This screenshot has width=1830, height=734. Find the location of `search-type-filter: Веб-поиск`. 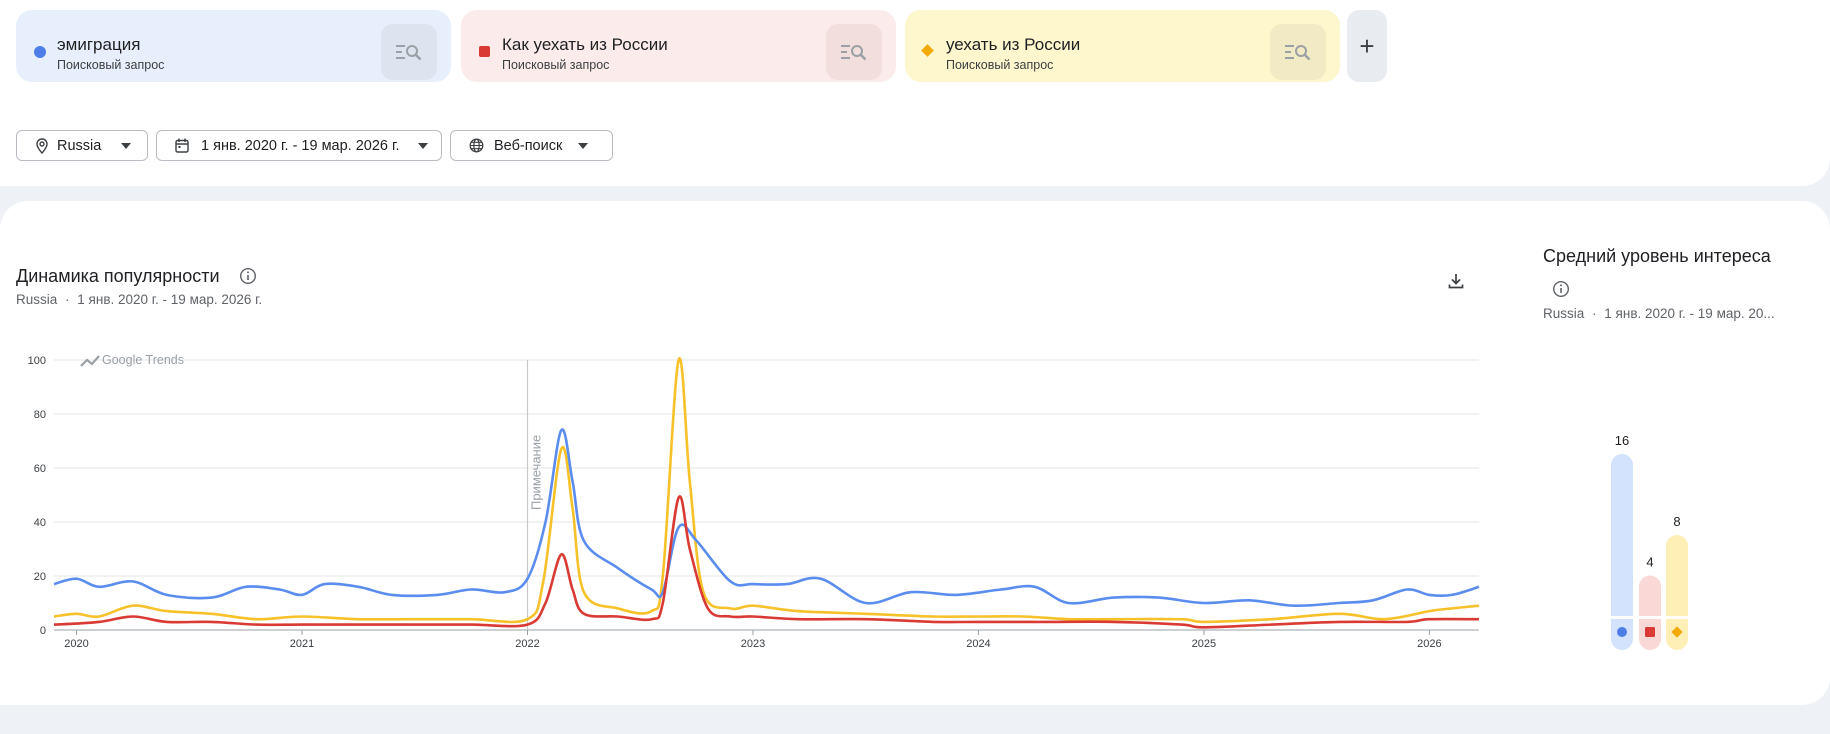

search-type-filter: Веб-поиск is located at coordinates (531, 145).